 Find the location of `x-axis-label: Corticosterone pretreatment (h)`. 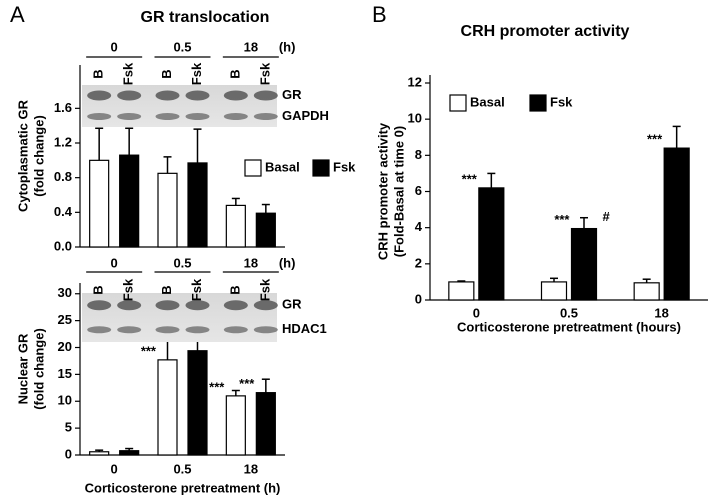

x-axis-label: Corticosterone pretreatment (h) is located at coordinates (183, 487).